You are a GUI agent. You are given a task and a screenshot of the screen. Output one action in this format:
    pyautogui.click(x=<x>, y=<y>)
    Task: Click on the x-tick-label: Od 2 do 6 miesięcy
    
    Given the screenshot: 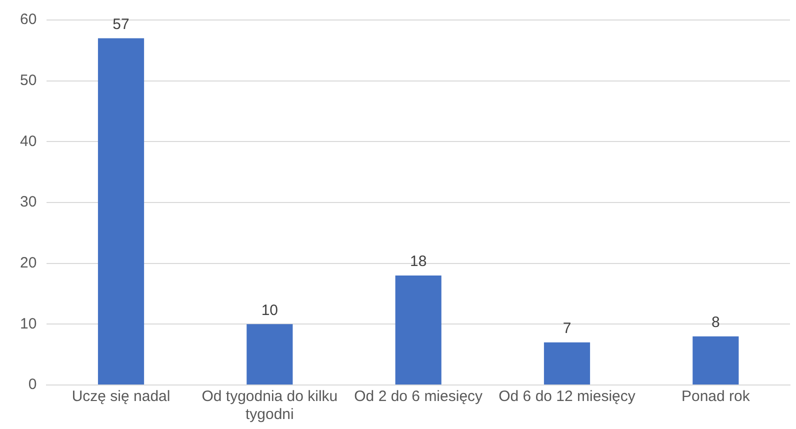 What is the action you would take?
    pyautogui.click(x=419, y=397)
    